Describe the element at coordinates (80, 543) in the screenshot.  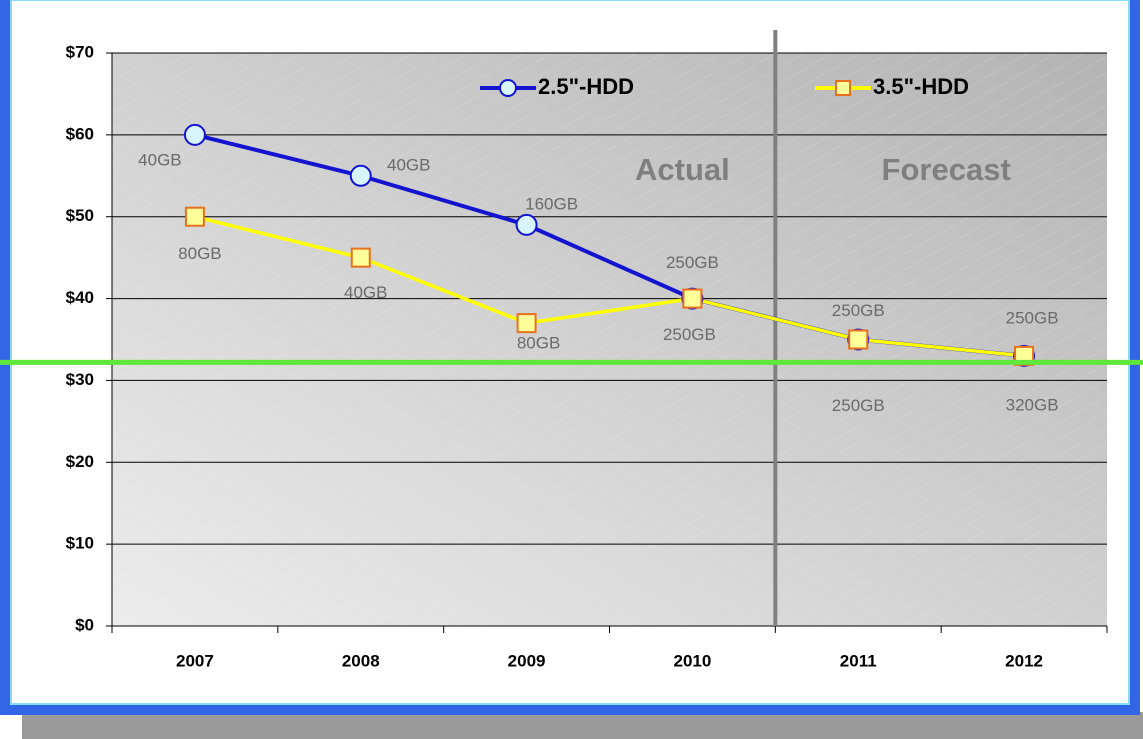
I see `y-tick-label: $10` at that location.